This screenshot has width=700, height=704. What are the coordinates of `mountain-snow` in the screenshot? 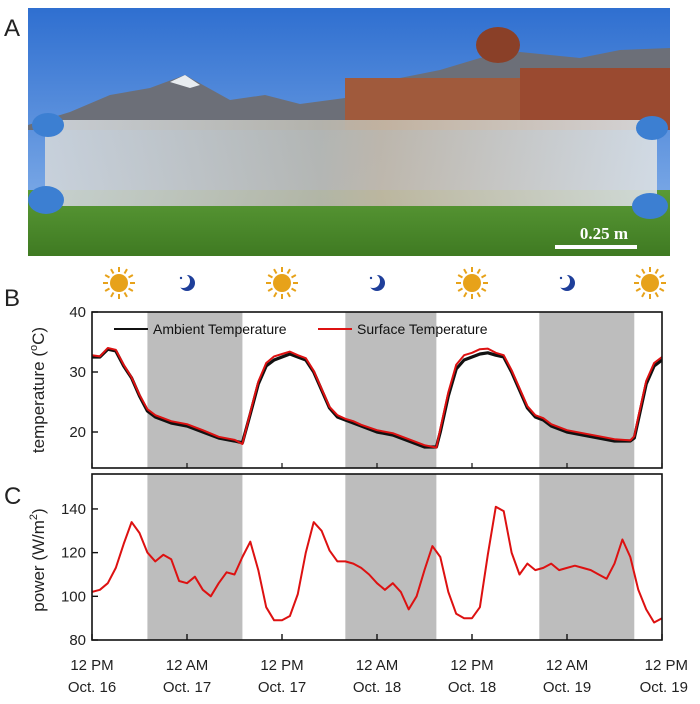 It's located at (185, 81).